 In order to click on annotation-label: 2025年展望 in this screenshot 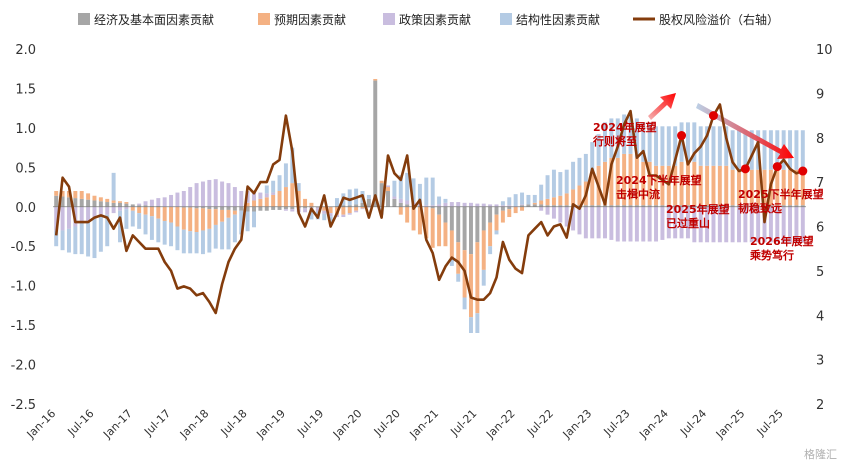, I will do `click(698, 209)`.